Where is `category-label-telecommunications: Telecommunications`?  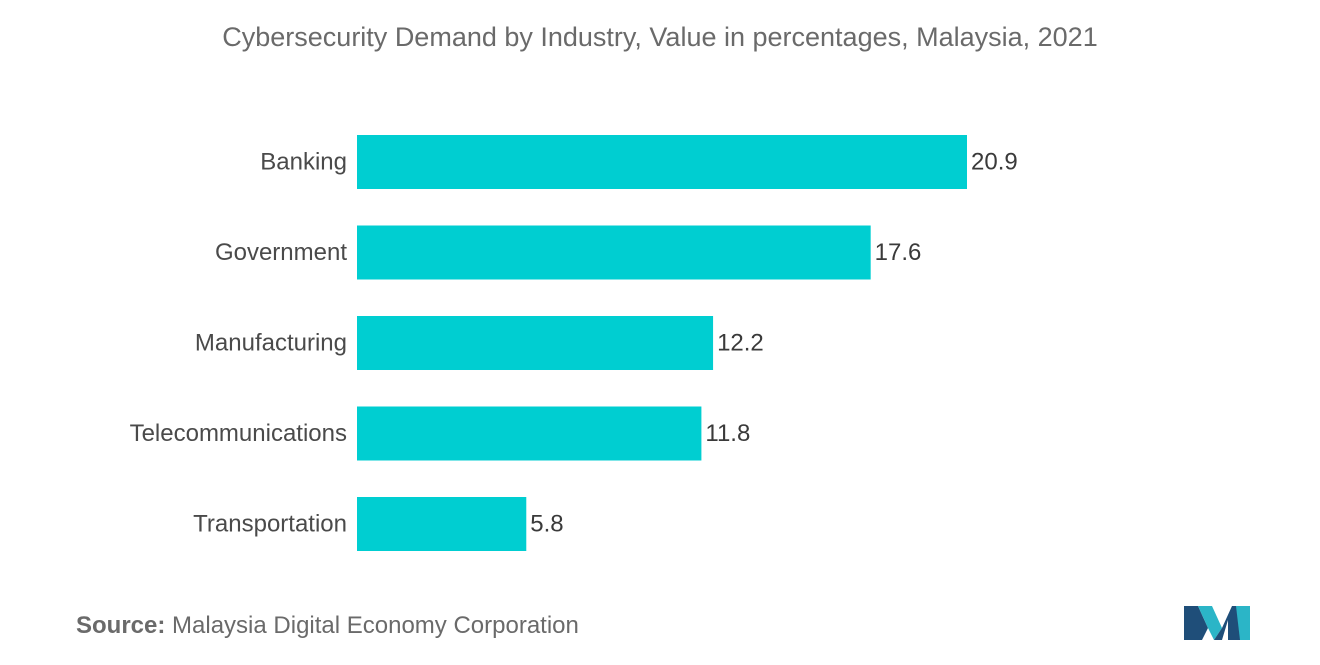
category-label-telecommunications: Telecommunications is located at coordinates (238, 433).